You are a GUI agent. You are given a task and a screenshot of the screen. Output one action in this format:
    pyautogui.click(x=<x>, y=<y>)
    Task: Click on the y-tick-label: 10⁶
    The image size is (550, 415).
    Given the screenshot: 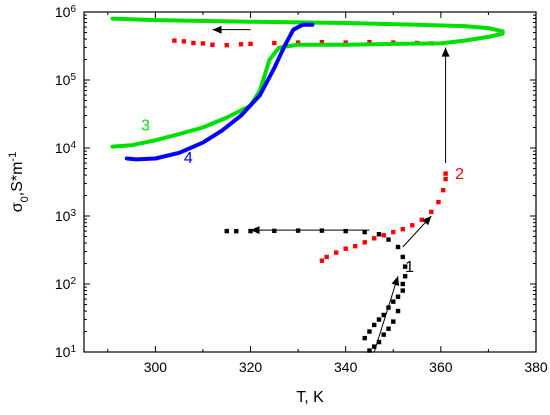 What is the action you would take?
    pyautogui.click(x=66, y=12)
    